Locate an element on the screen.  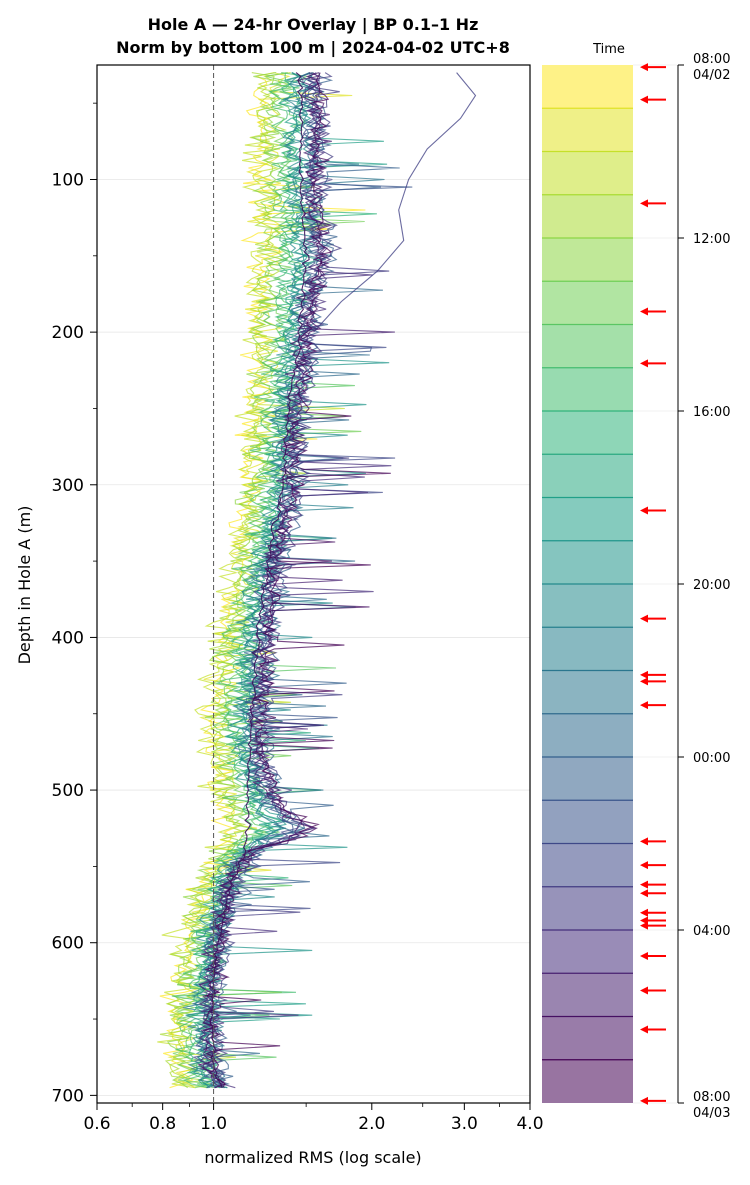
x-tick-label-3.0: 3.0 is located at coordinates (464, 1124).